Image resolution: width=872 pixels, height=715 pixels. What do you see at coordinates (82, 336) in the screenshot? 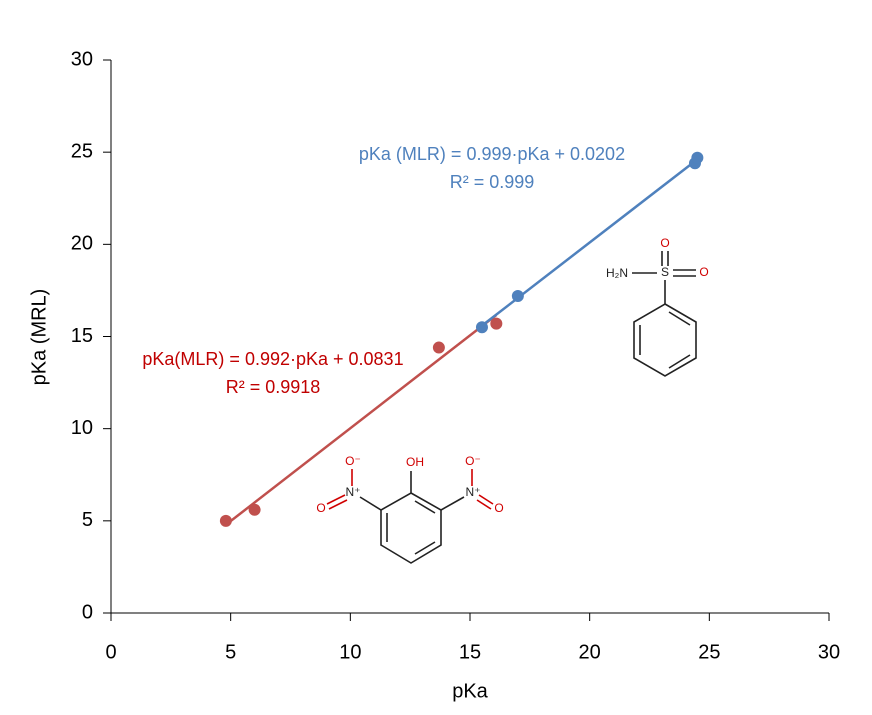
I see `y-tick-label: 15` at bounding box center [82, 336].